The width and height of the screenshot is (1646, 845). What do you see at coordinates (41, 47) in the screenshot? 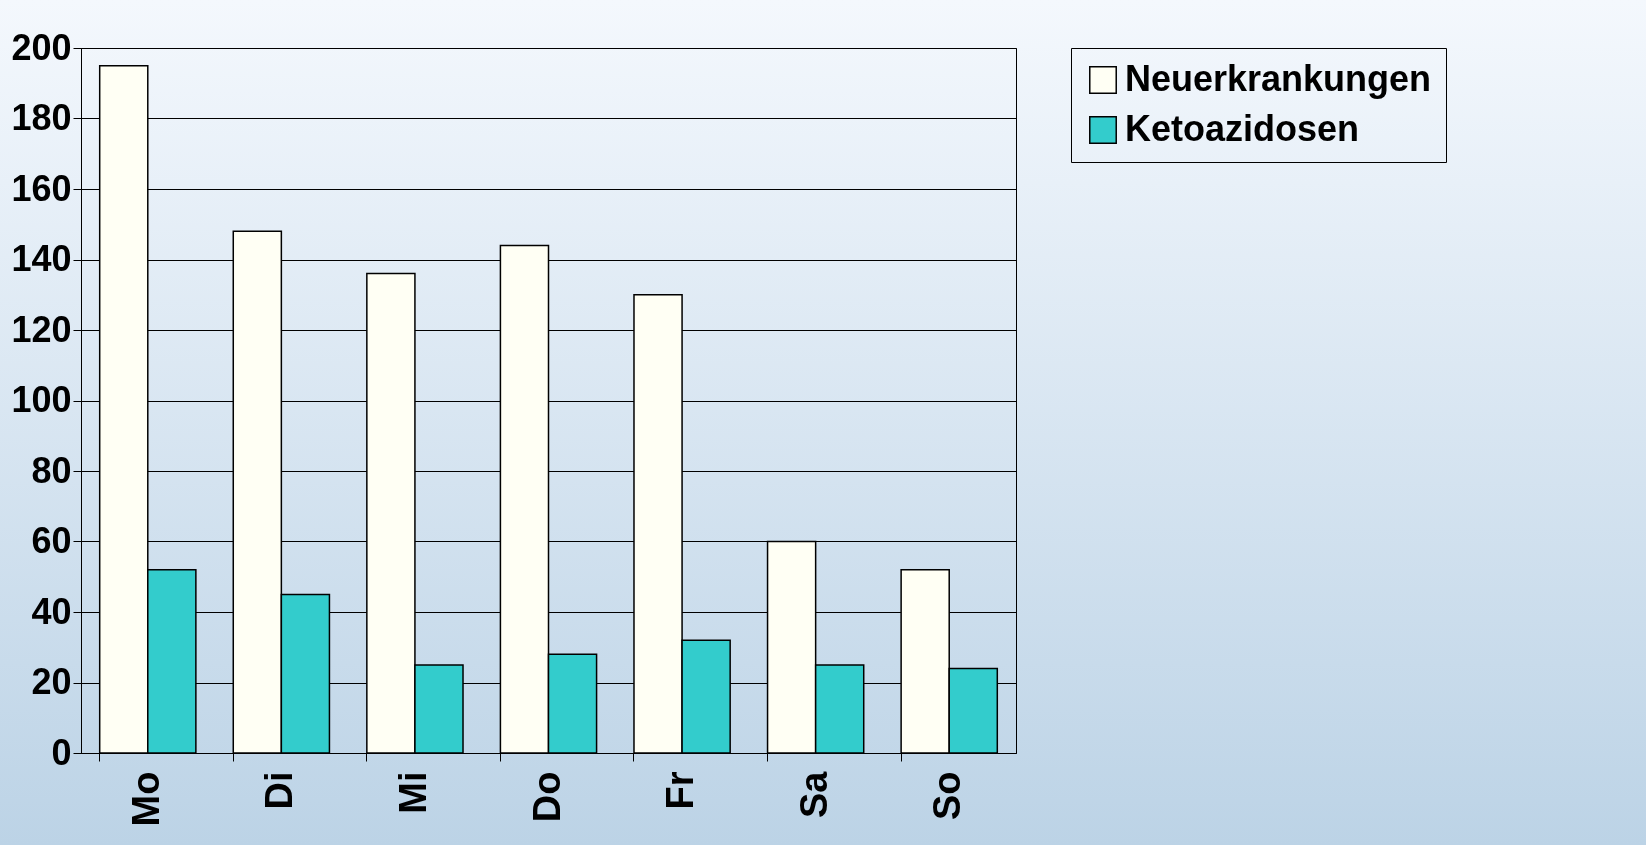
I see `y-tick-label: 200` at bounding box center [41, 47].